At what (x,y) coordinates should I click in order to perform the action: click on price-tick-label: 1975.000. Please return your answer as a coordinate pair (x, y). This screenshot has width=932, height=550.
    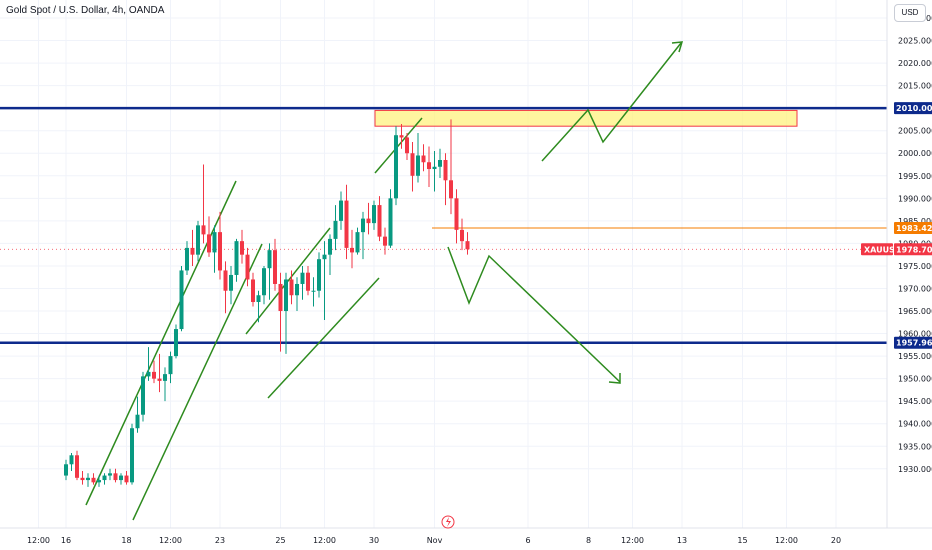
    Looking at the image, I should click on (915, 266).